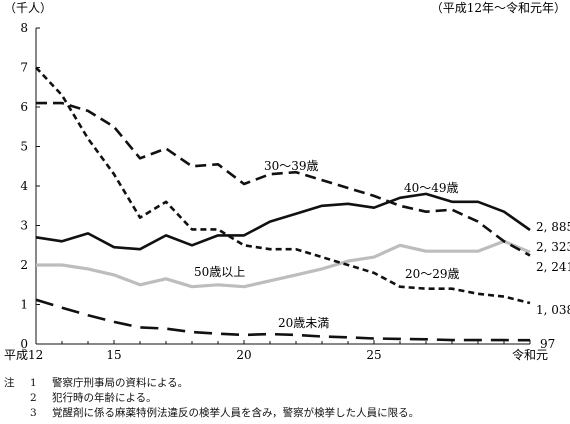 The image size is (570, 424). Describe the element at coordinates (24, 305) in the screenshot. I see `y-tick-label: 1` at that location.